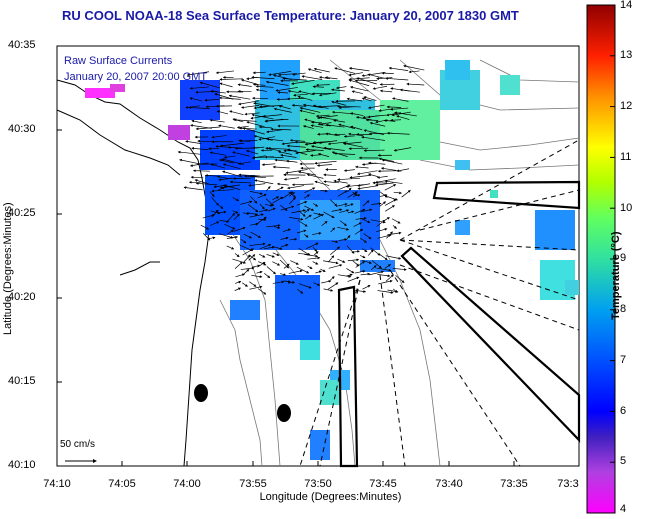 The image size is (651, 519). What do you see at coordinates (623, 309) in the screenshot?
I see `colorbar-tick-label: 8` at bounding box center [623, 309].